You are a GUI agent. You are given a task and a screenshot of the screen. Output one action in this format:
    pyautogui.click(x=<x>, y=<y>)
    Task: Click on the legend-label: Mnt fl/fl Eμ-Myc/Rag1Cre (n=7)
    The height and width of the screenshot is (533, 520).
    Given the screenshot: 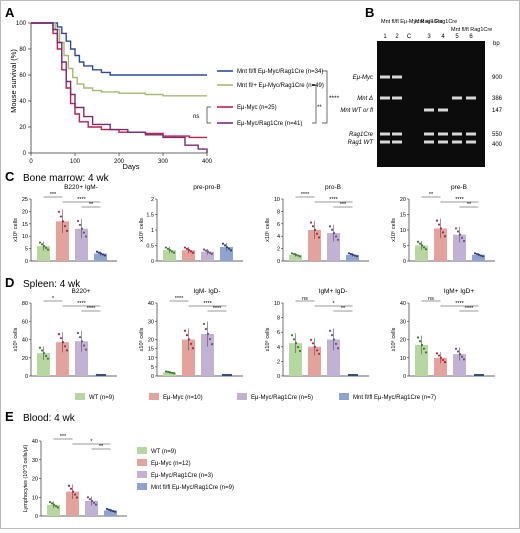 What is the action you would take?
    pyautogui.click(x=394, y=398)
    